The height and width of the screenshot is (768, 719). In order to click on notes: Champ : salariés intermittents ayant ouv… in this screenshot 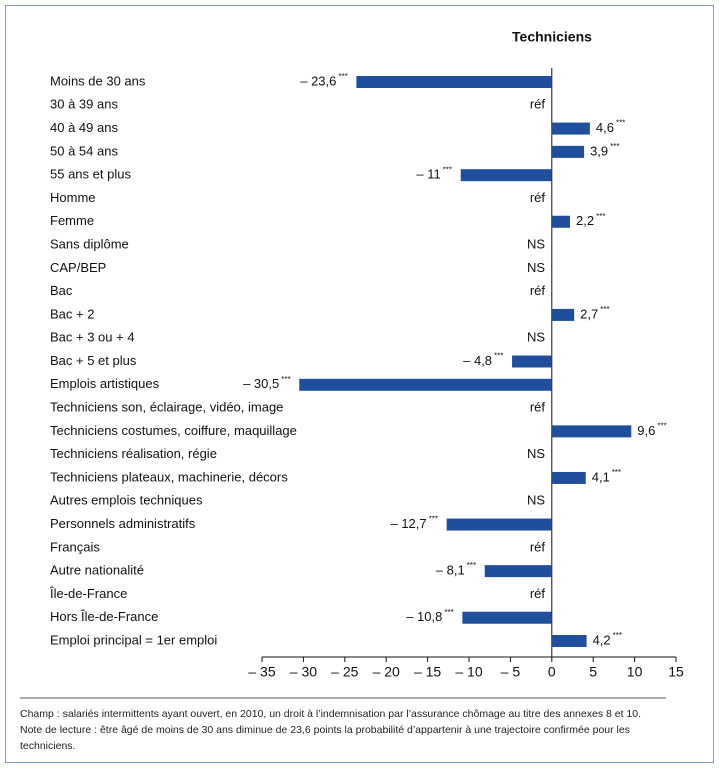, I will do `click(345, 730)`.